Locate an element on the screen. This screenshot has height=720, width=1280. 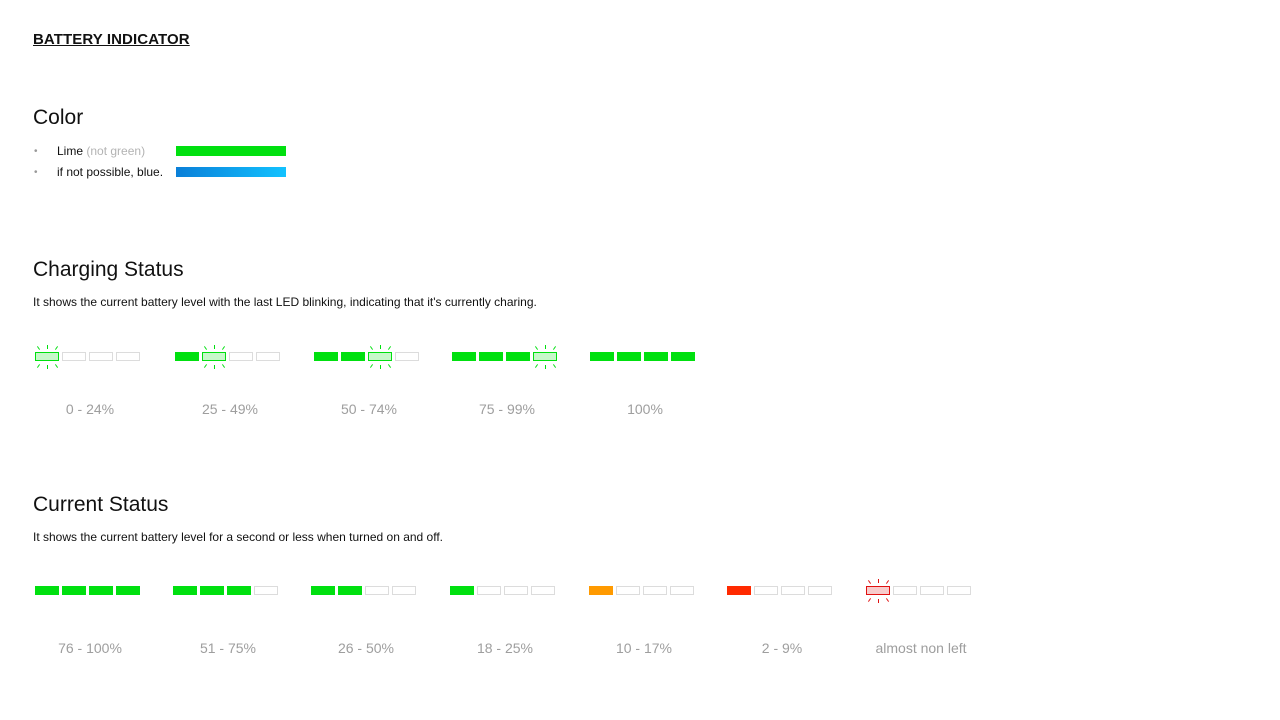
color-swatch-lime is located at coordinates (231, 151).